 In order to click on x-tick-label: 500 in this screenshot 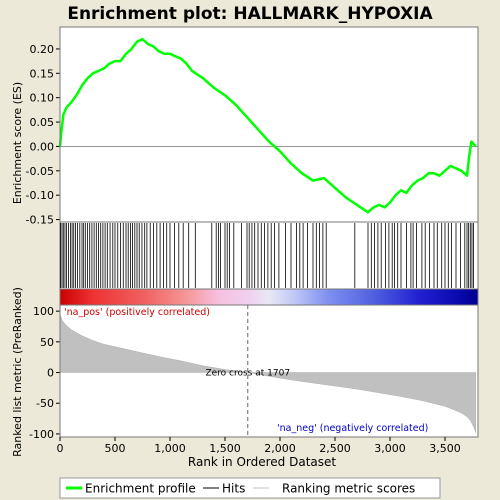, I will do `click(115, 448)`.